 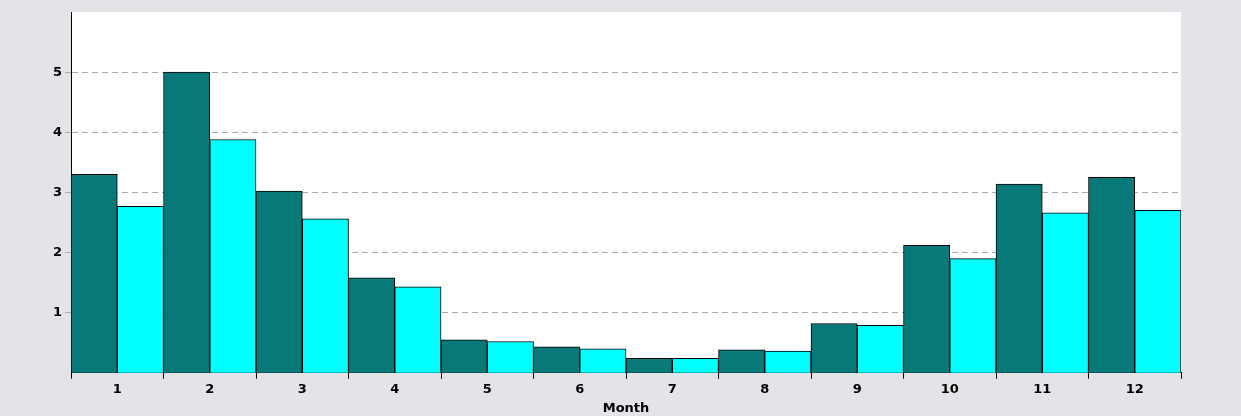 What do you see at coordinates (58, 71) in the screenshot?
I see `y-tick-label: 5` at bounding box center [58, 71].